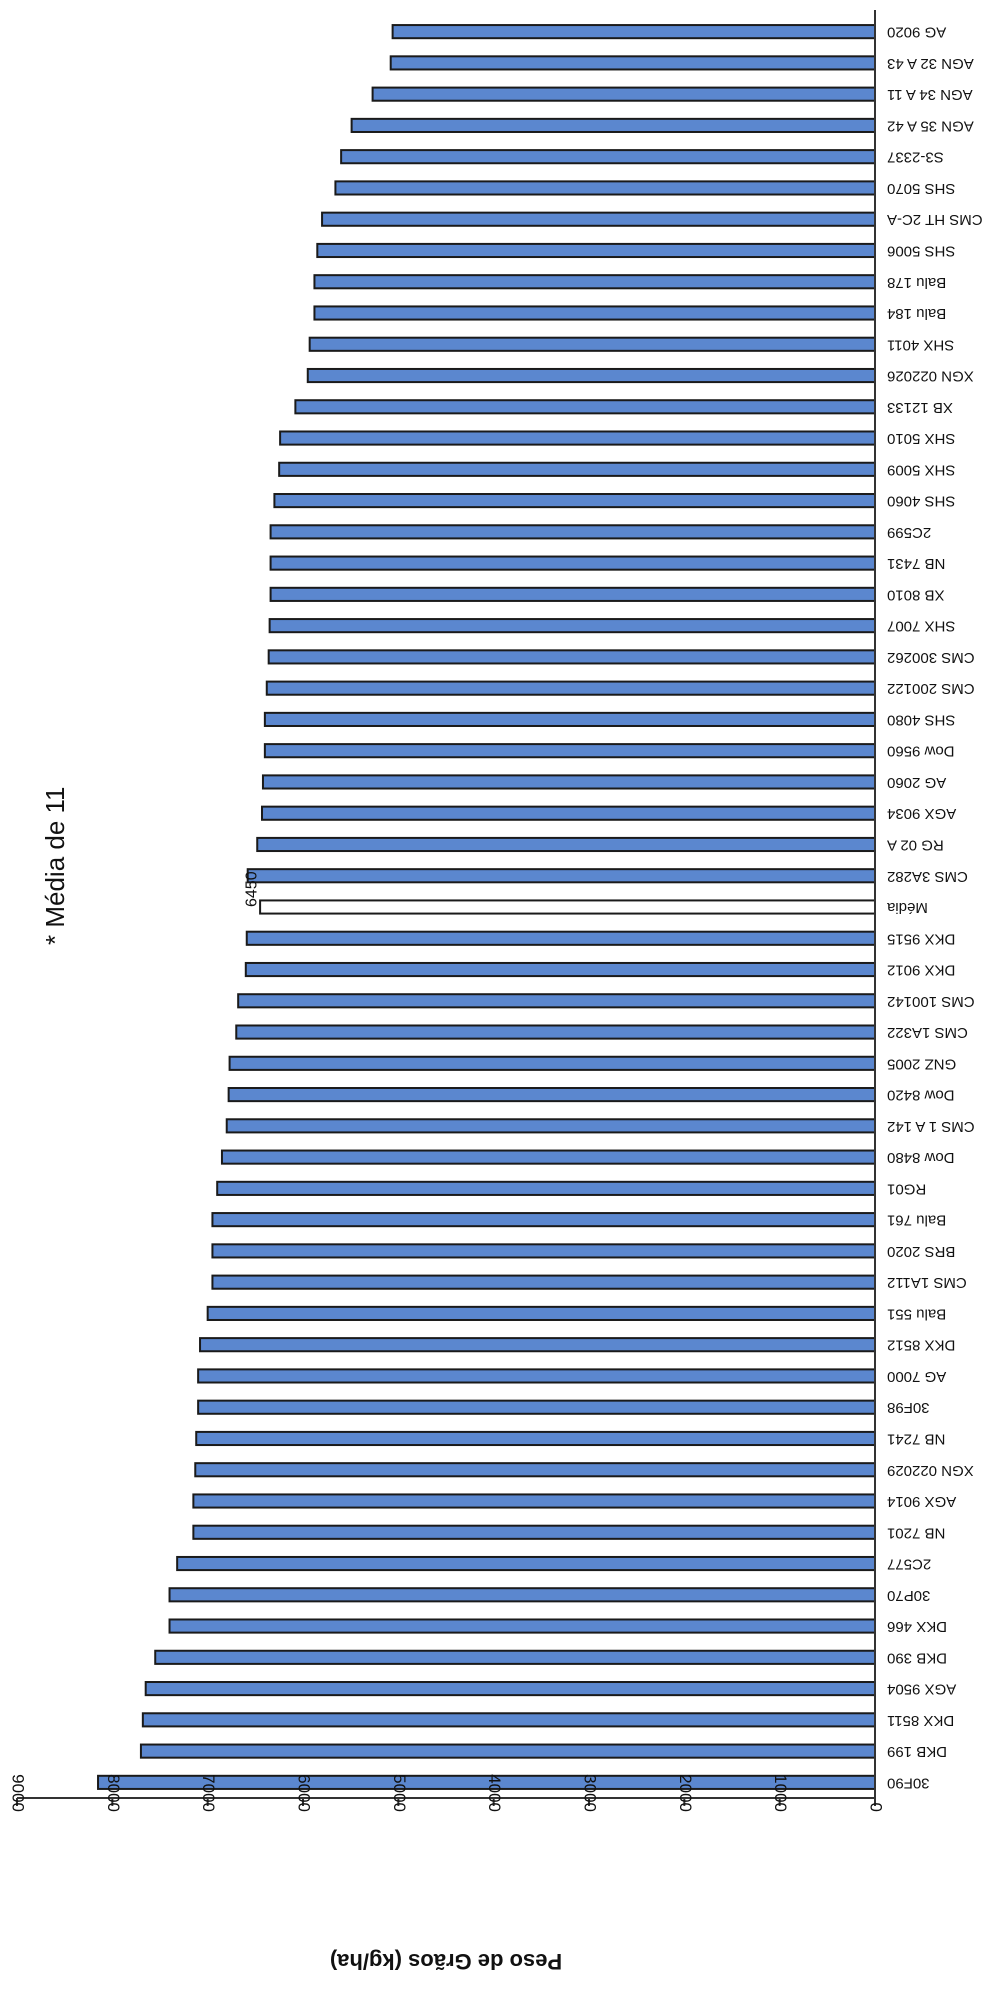 This screenshot has height=2007, width=998. Describe the element at coordinates (921, 1251) in the screenshot. I see `category-label: BRS 2020` at that location.